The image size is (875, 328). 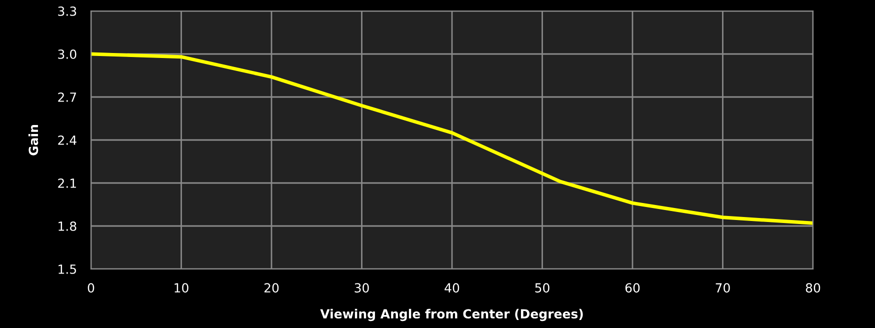 I want to click on x-axis-title: Viewing Angle from Center (Degrees), so click(x=451, y=315).